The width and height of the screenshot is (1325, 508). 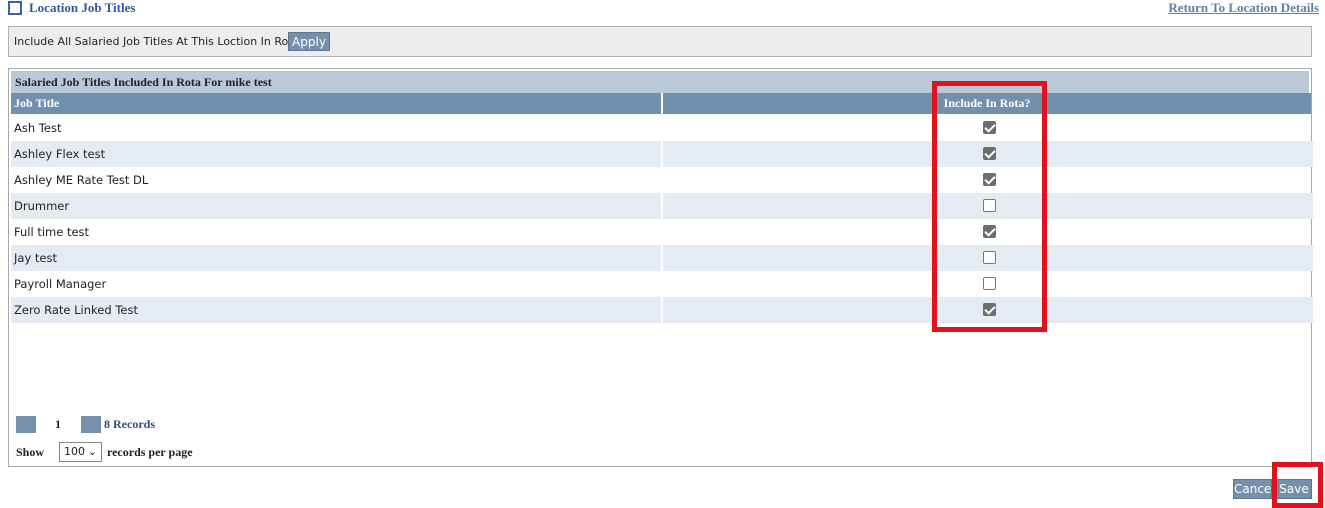 What do you see at coordinates (30, 452) in the screenshot?
I see `show-label: Show` at bounding box center [30, 452].